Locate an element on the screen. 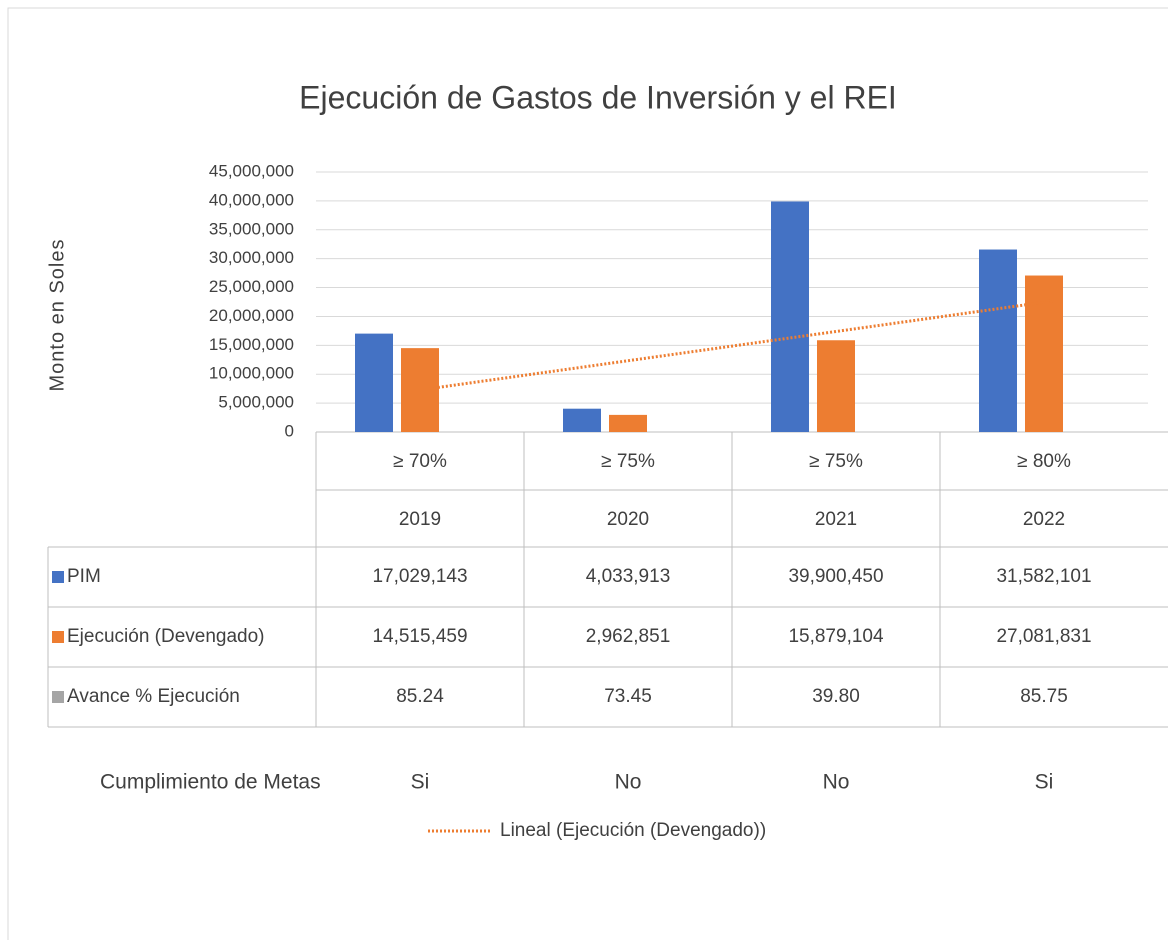  x-tick-label: 2019 is located at coordinates (420, 519).